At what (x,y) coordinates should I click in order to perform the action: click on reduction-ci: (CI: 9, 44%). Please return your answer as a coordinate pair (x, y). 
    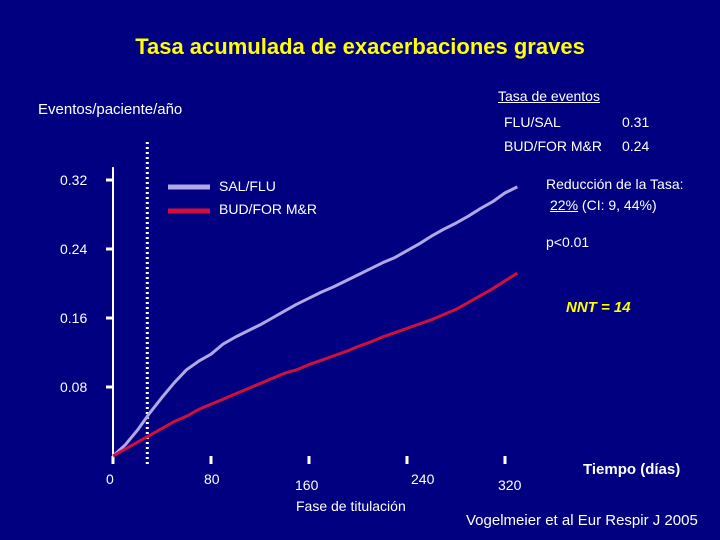
    Looking at the image, I should click on (617, 205).